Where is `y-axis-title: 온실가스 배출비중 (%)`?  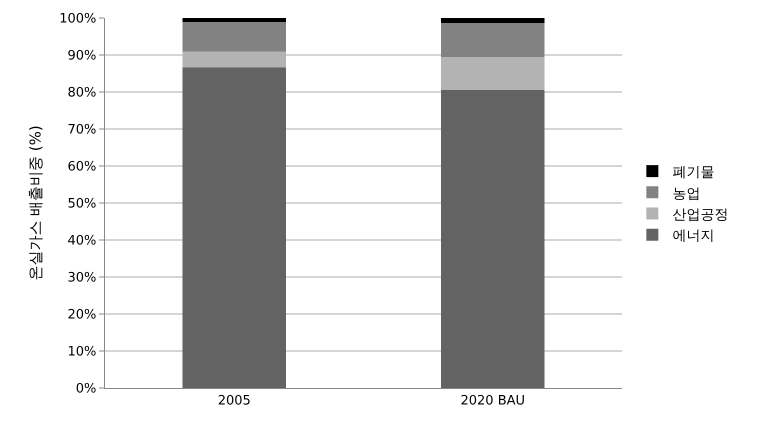 y-axis-title: 온실가스 배출비중 (%) is located at coordinates (35, 203).